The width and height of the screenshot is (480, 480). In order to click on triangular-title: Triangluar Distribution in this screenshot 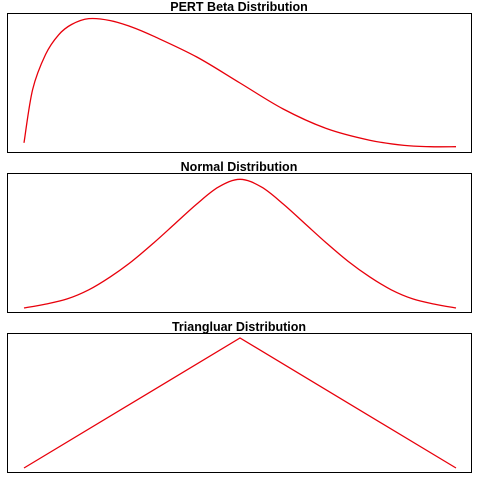, I will do `click(239, 327)`.